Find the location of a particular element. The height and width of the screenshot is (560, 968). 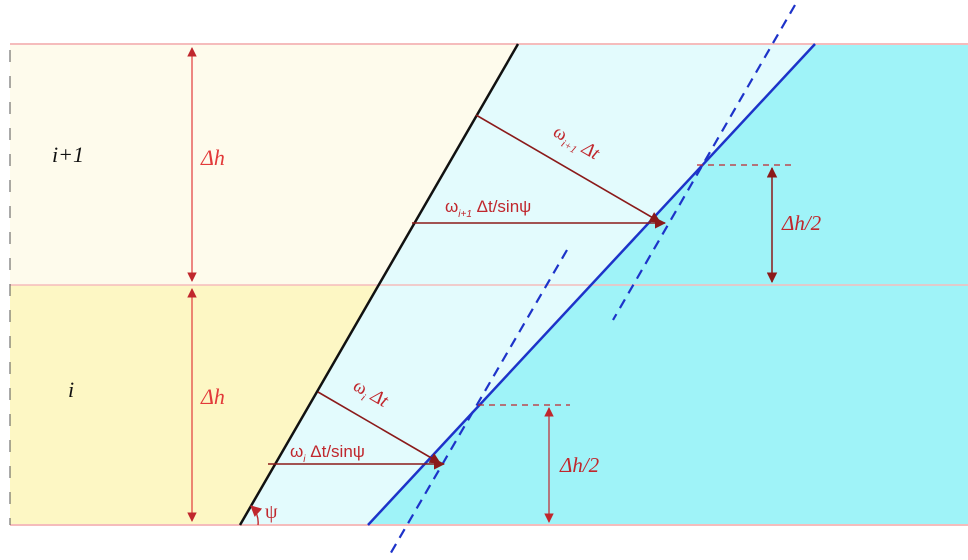

upper-horizontal-rest: Δt/sinψ is located at coordinates (501, 206).